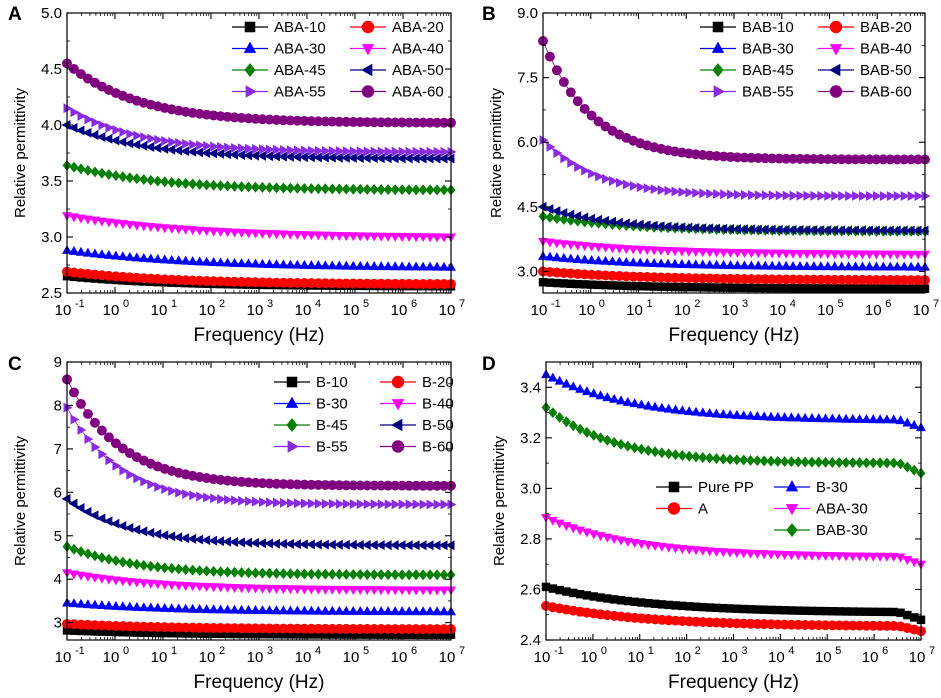 This screenshot has height=698, width=941. Describe the element at coordinates (886, 92) in the screenshot. I see `legend-label: BAB-60` at that location.